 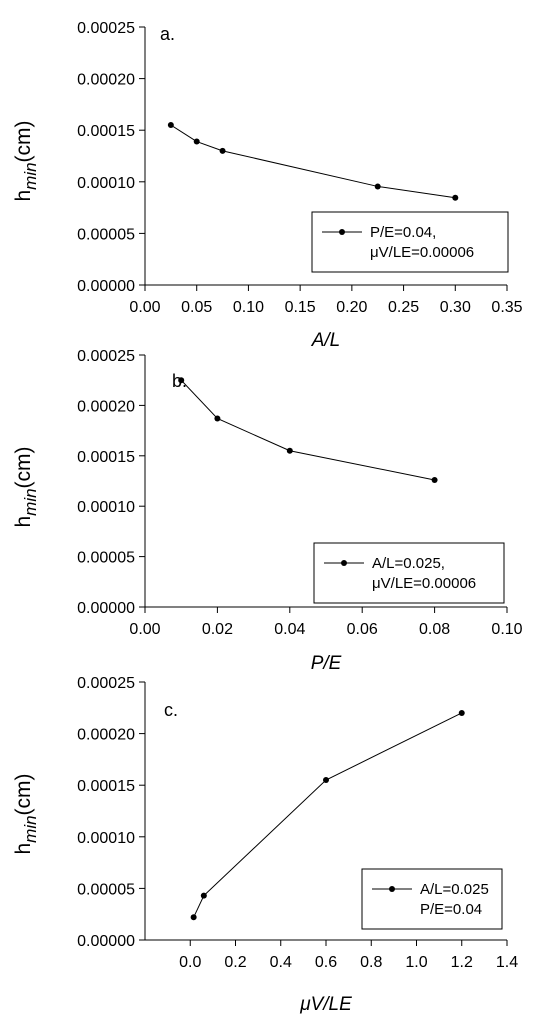 I want to click on legend: P/E=0.04, μV/LE=0.00006, so click(x=410, y=242).